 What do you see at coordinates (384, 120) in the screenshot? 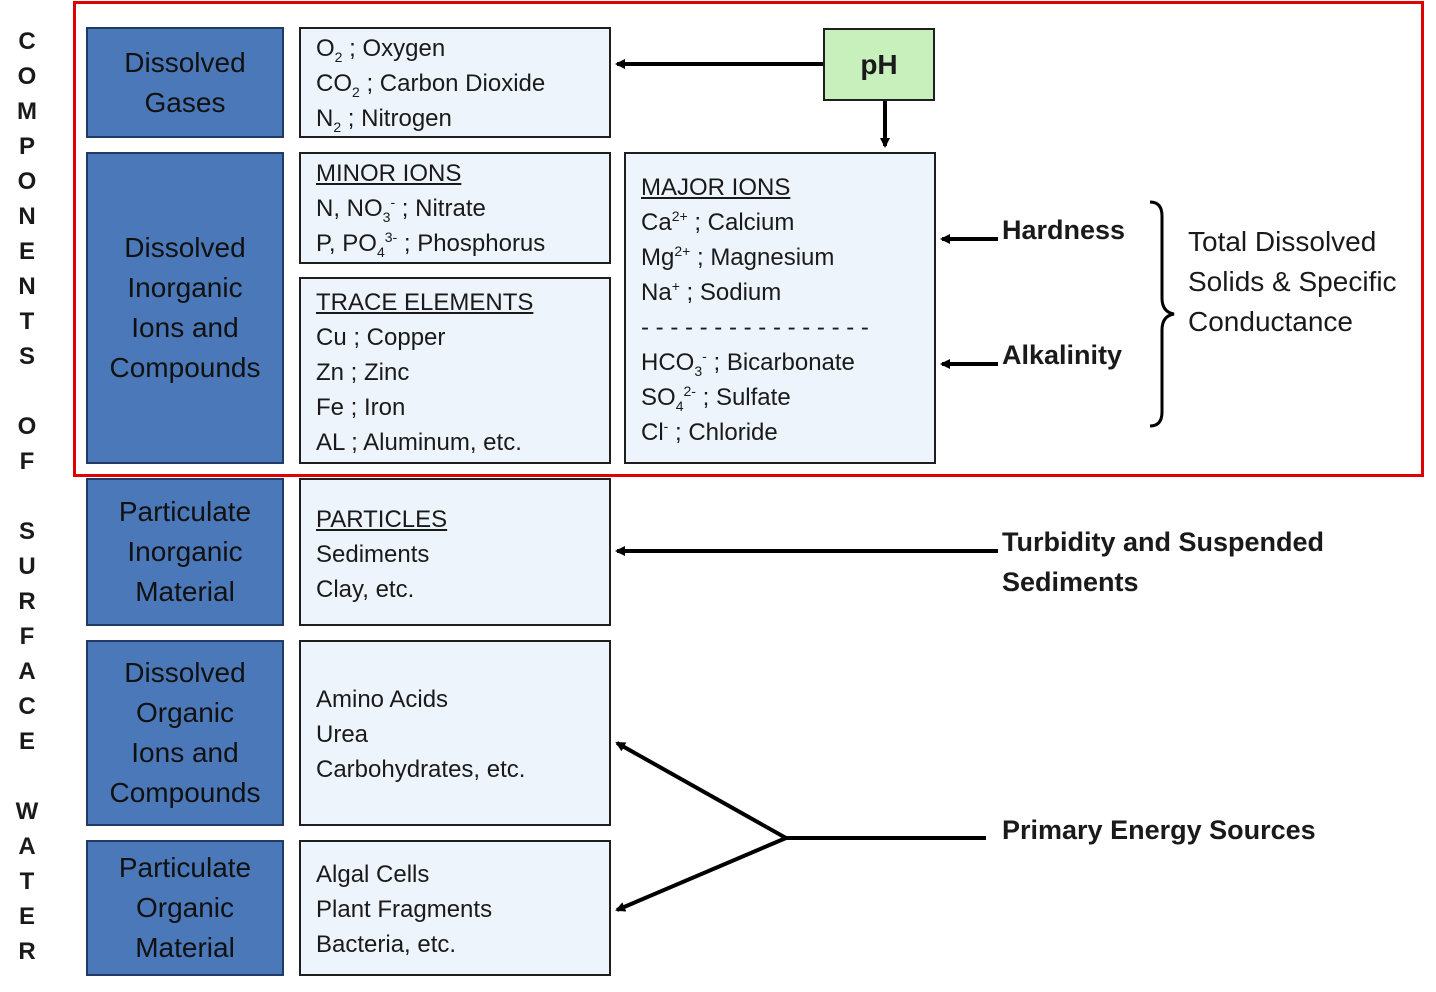
I see `gas-nitrogen: N2 ; Nitrogen` at bounding box center [384, 120].